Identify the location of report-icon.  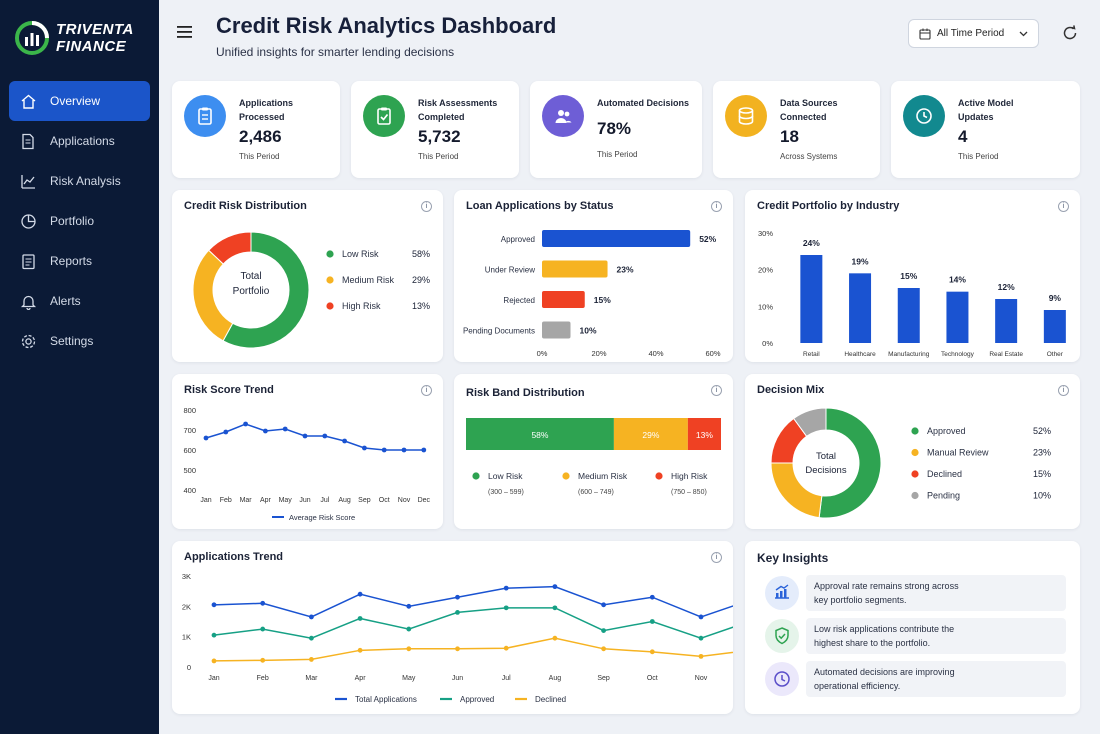
(28, 261).